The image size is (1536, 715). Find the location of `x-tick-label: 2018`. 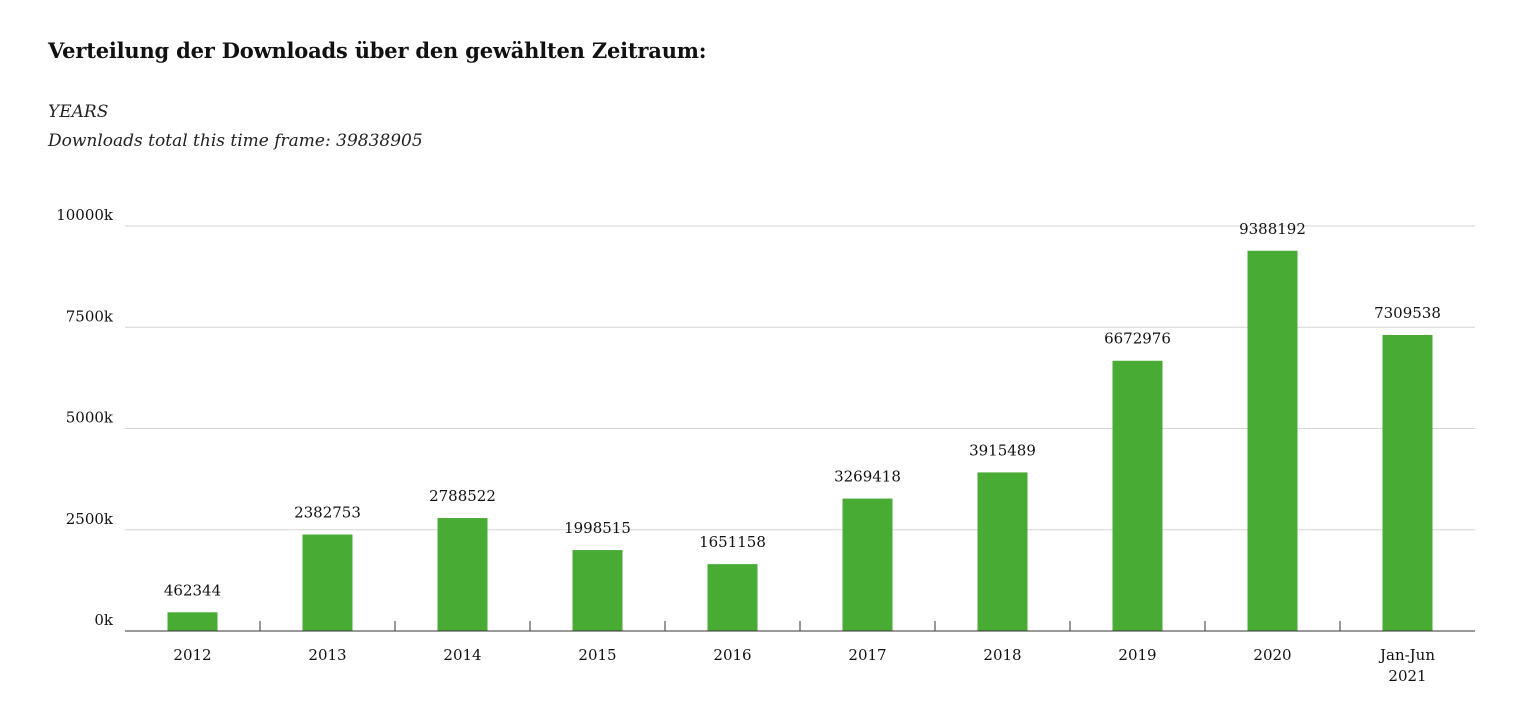

x-tick-label: 2018 is located at coordinates (1002, 655).